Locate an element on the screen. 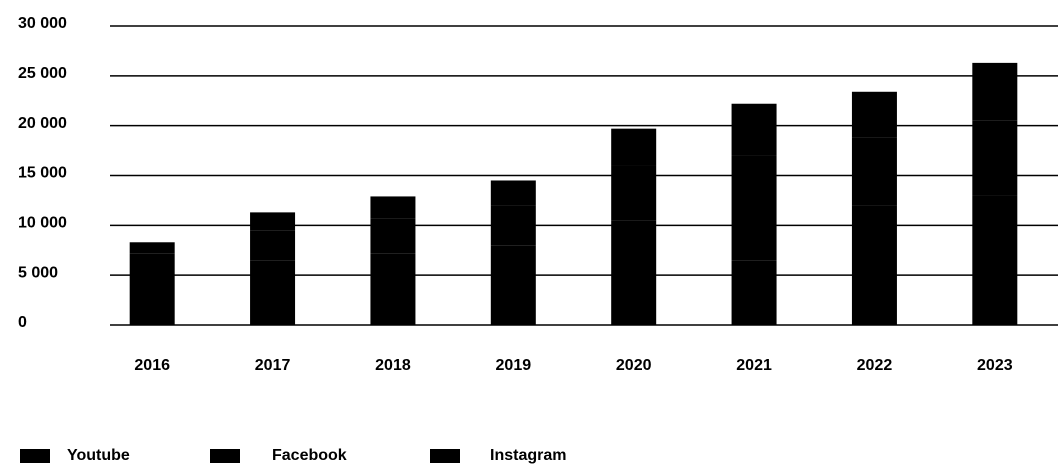 The image size is (1058, 466). x-tick-label: 2018 is located at coordinates (393, 365).